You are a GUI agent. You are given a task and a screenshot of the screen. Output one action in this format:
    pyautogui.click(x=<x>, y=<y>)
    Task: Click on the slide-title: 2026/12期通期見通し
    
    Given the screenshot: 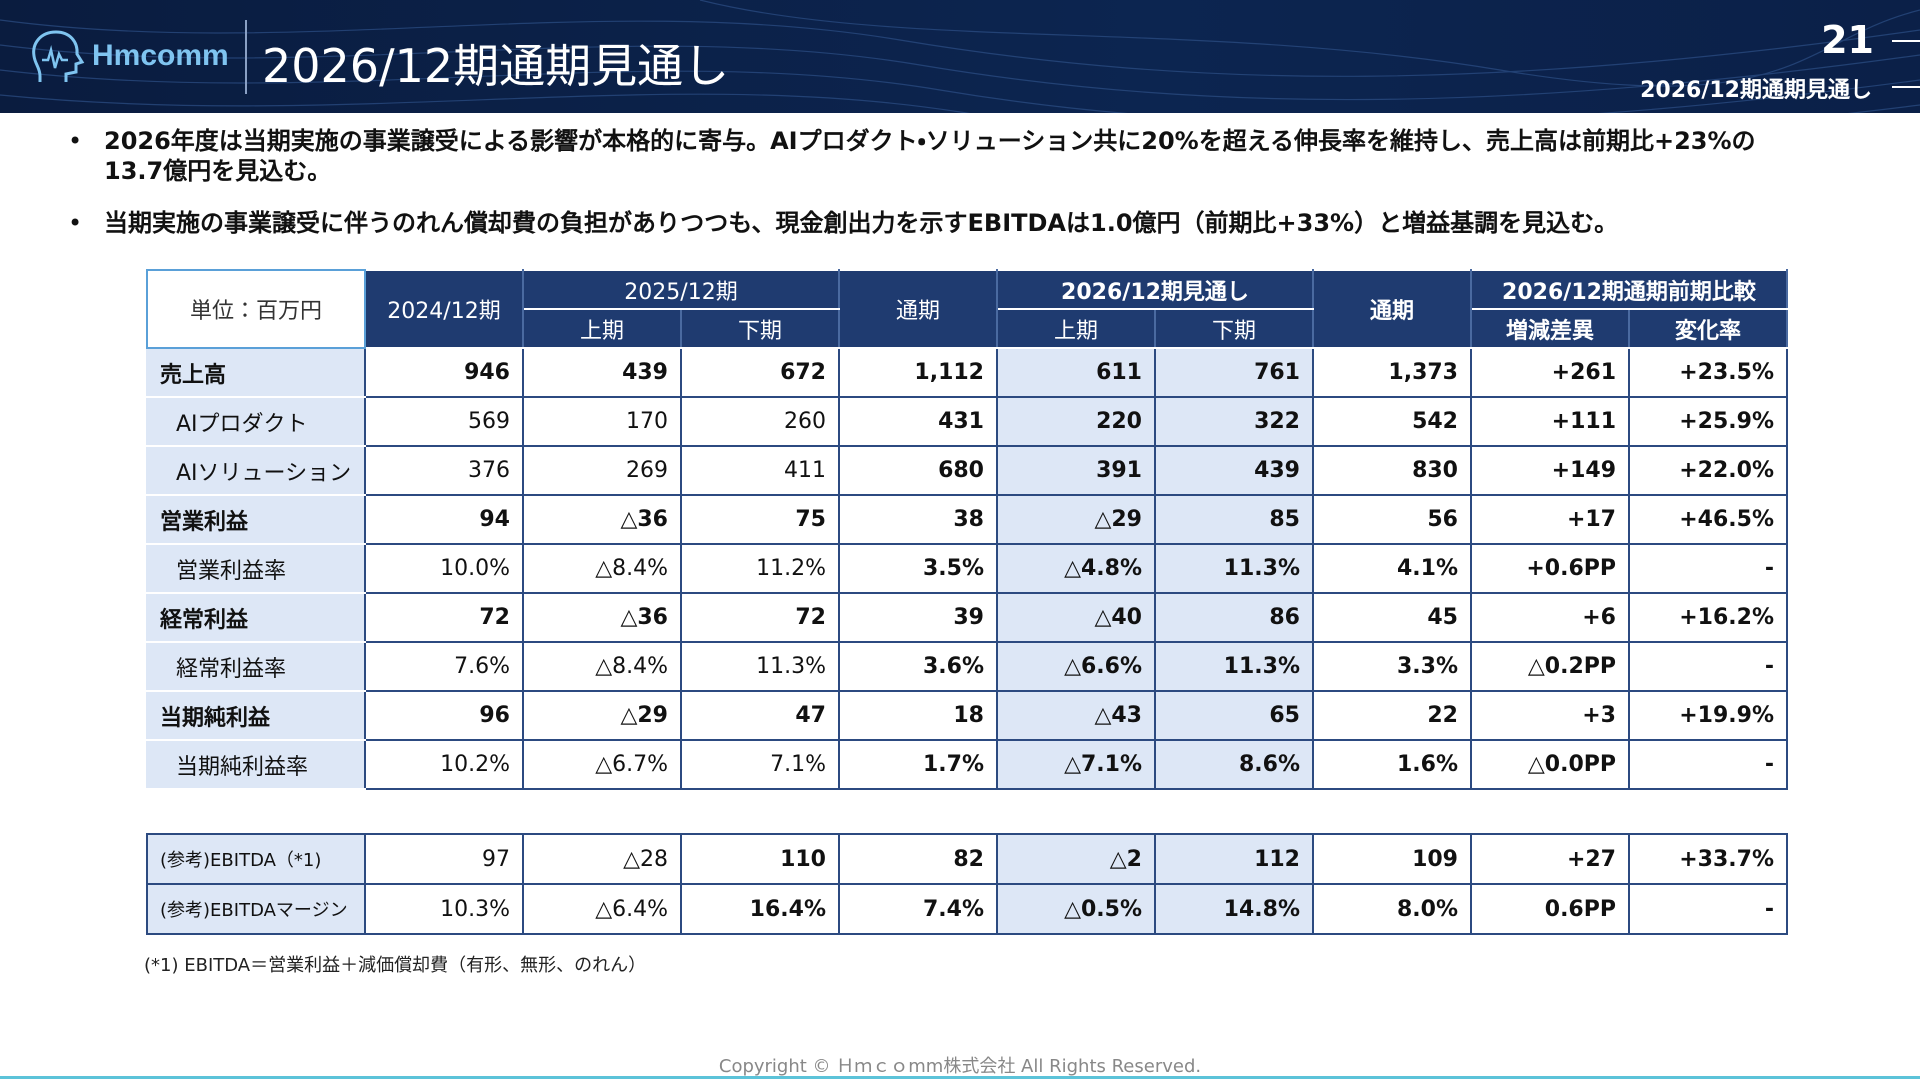 What is the action you would take?
    pyautogui.click(x=496, y=66)
    